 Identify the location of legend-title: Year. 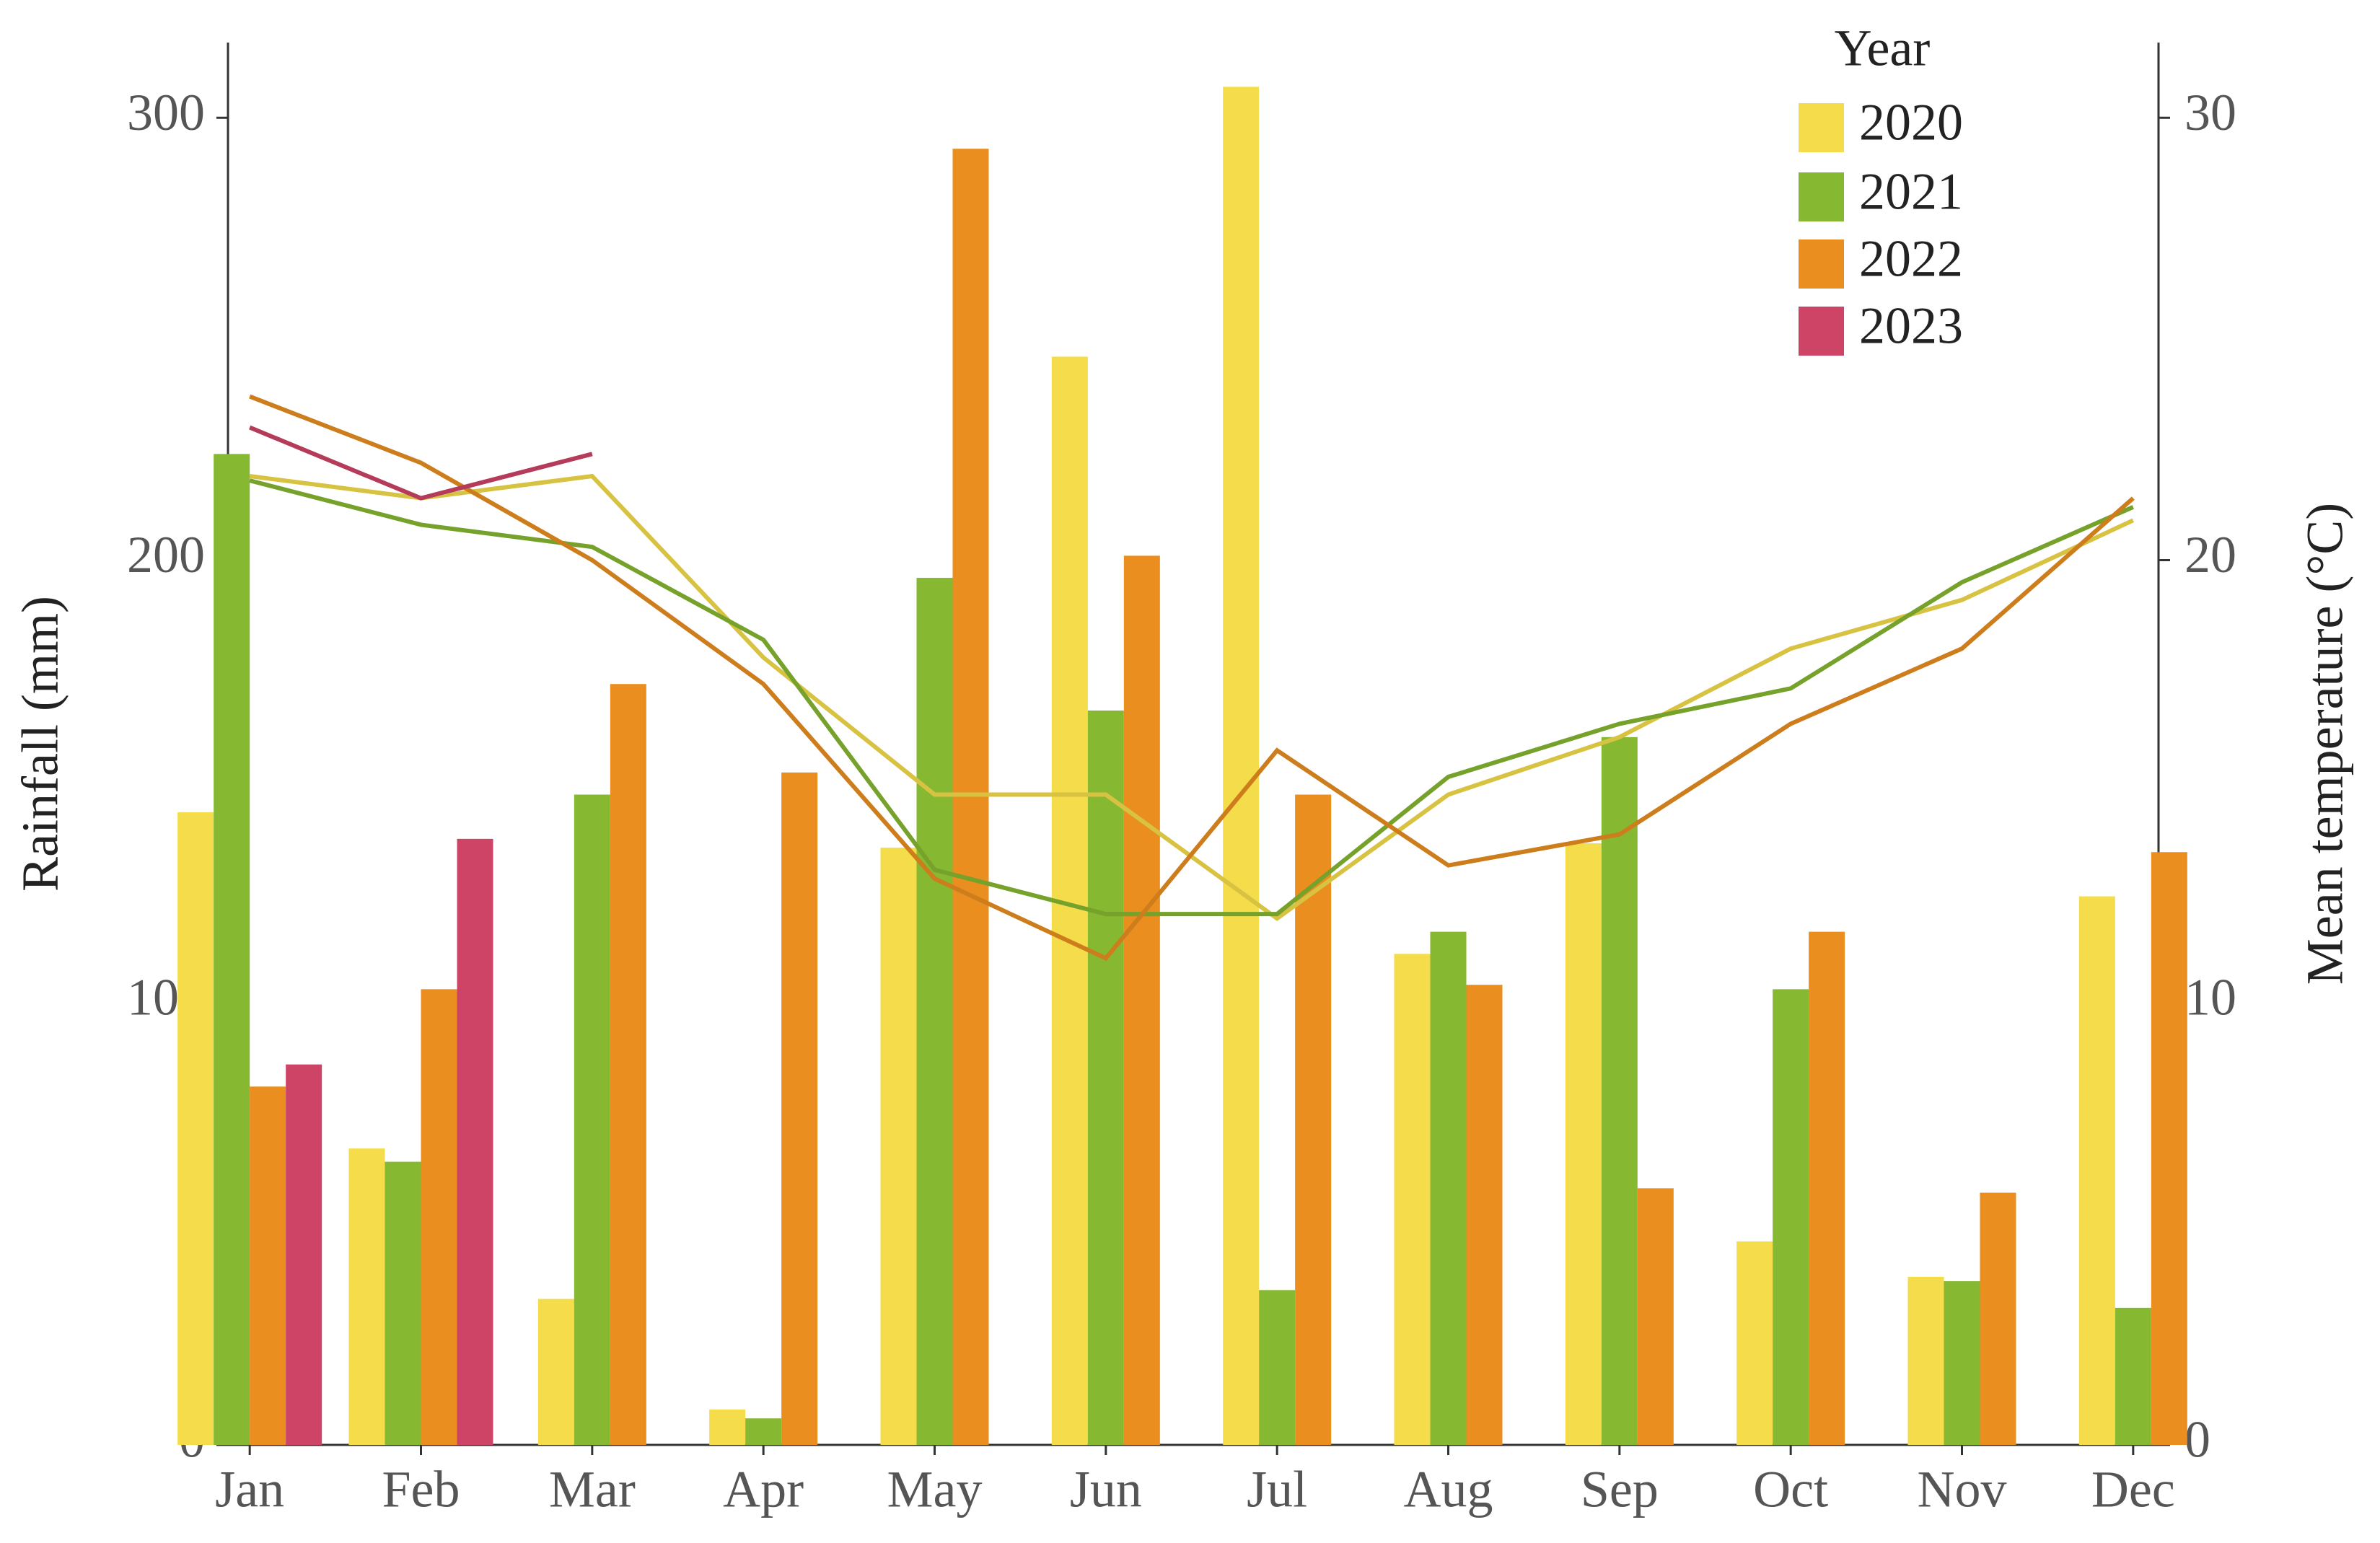
(1883, 48).